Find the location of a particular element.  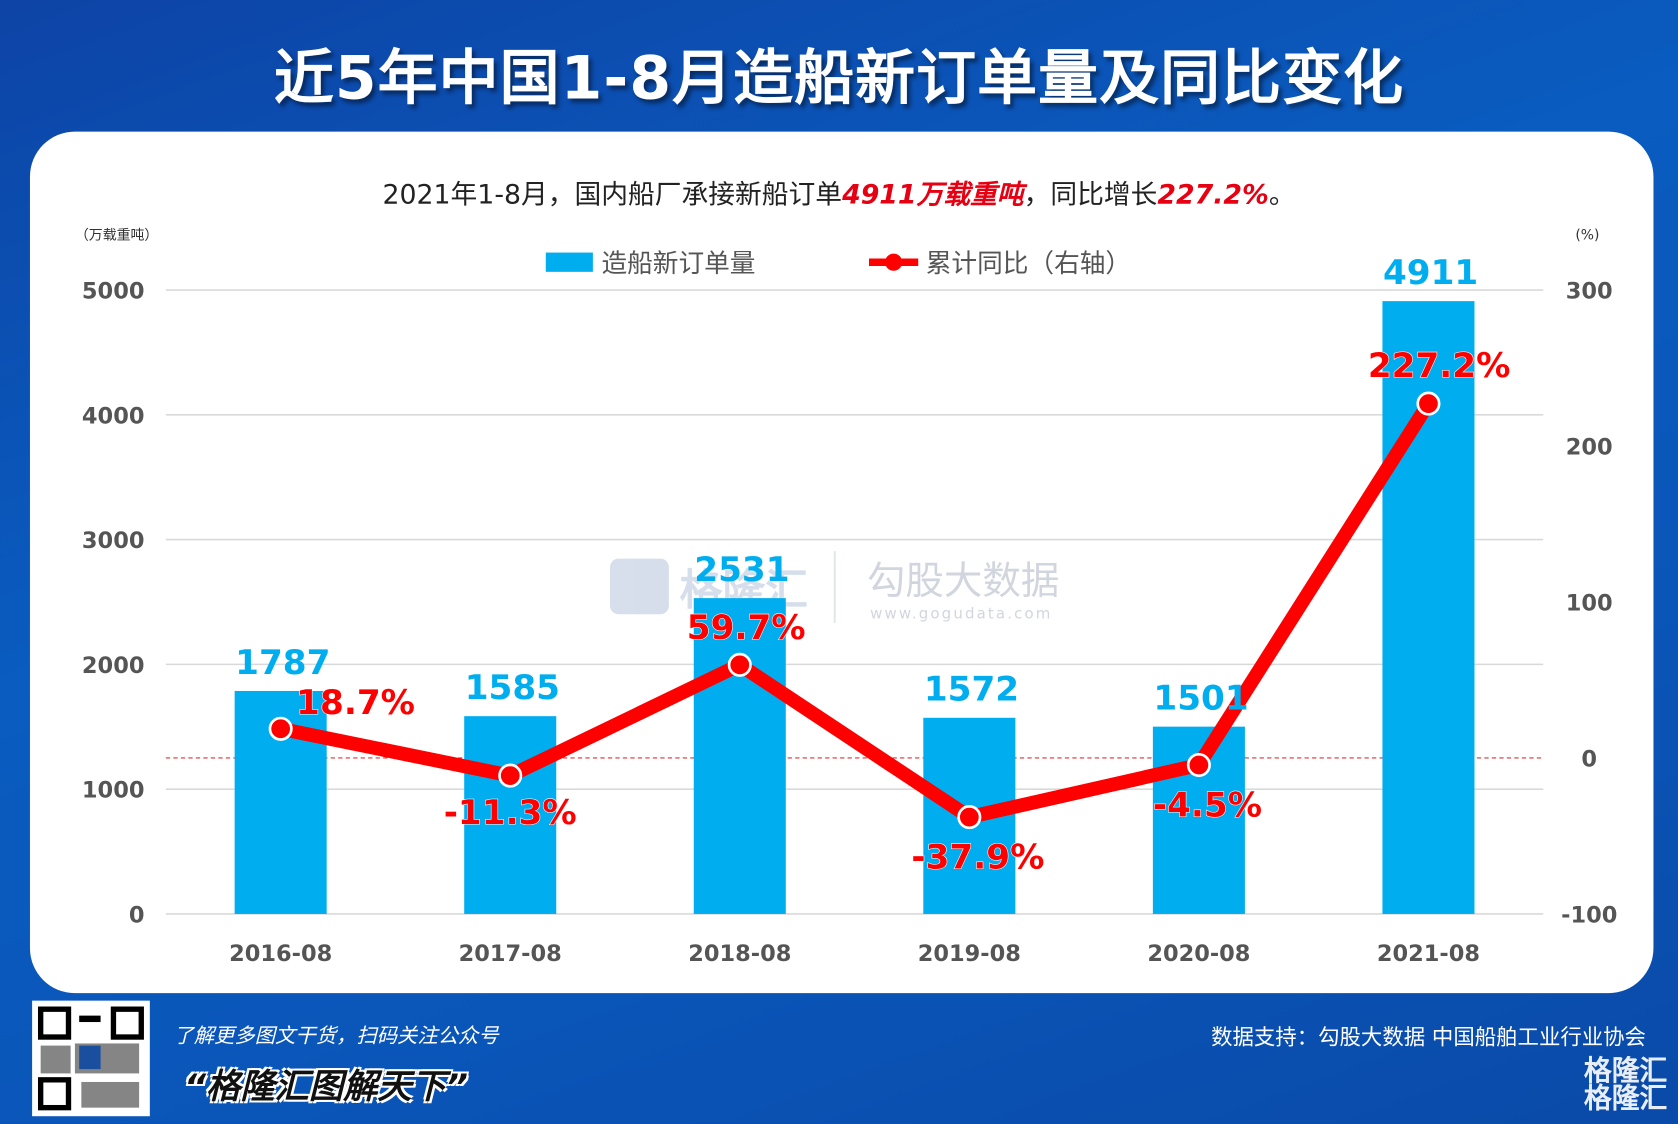

y-tick-label: 1000 is located at coordinates (113, 791).